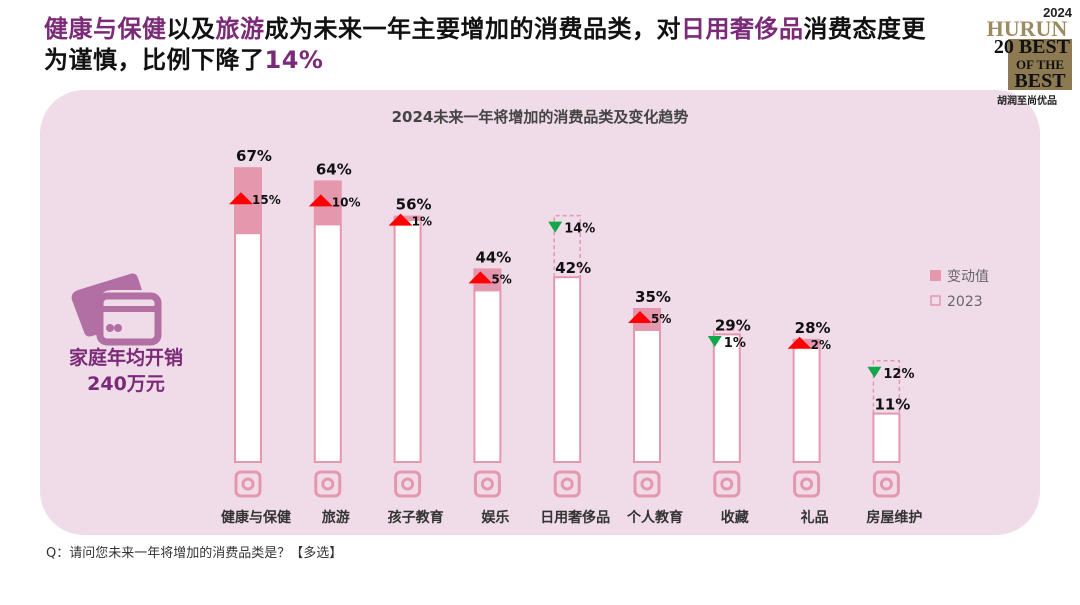 The image size is (1080, 605). I want to click on change-label: 12%, so click(898, 374).